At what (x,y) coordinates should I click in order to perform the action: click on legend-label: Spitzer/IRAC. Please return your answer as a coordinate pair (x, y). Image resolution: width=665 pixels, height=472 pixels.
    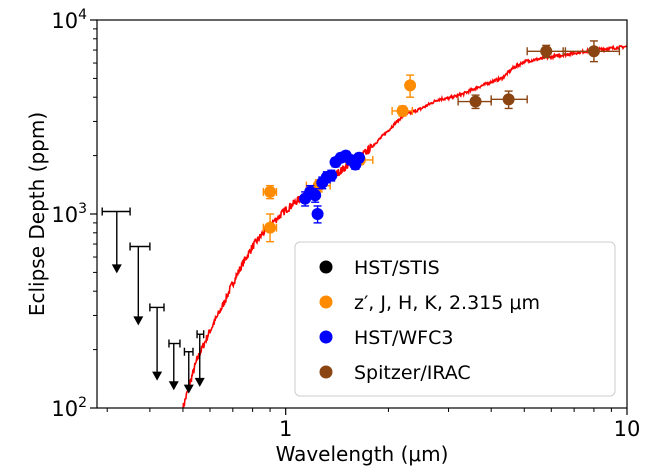
    Looking at the image, I should click on (412, 373).